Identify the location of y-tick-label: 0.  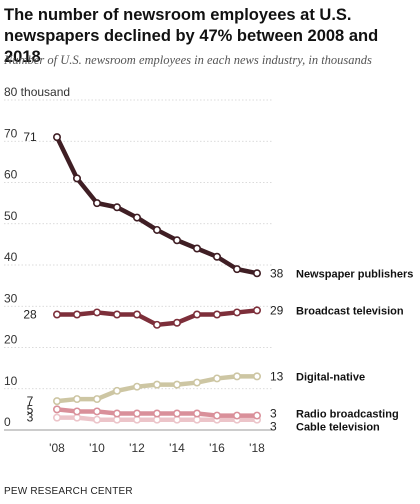
(7, 422).